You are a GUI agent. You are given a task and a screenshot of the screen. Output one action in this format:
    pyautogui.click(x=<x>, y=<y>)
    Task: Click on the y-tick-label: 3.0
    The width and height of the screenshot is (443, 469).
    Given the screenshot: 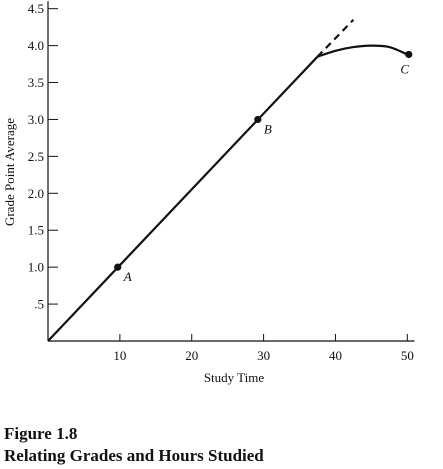 What is the action you would take?
    pyautogui.click(x=36, y=119)
    